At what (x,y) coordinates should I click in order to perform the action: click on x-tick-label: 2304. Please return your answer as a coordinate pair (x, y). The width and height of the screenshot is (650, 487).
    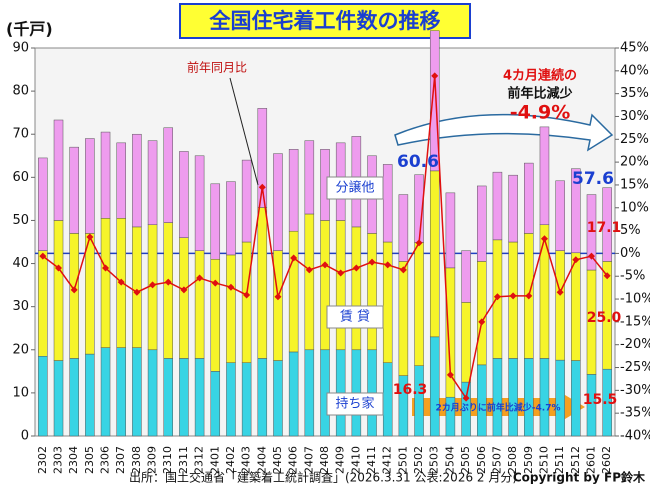
    Looking at the image, I should click on (73, 460).